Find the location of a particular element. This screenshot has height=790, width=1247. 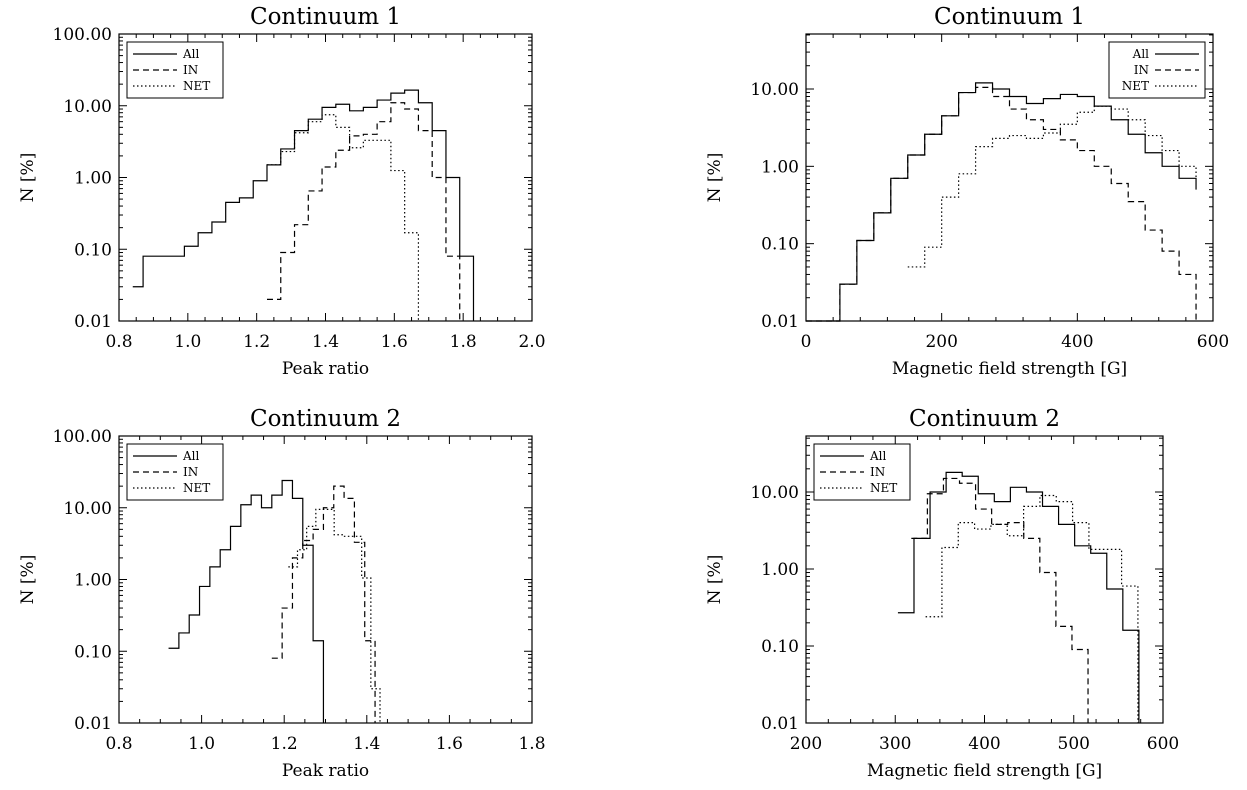

x-tick-label: 300 is located at coordinates (895, 744).